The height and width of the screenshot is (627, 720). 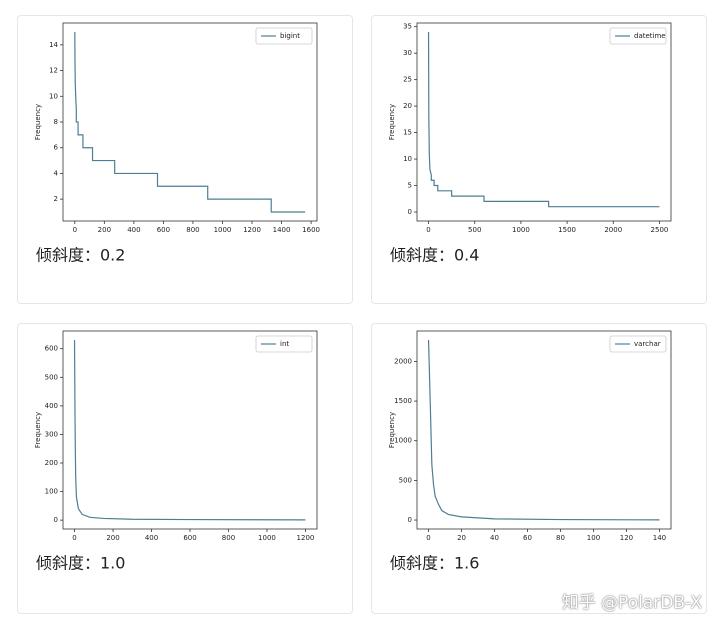 I want to click on y-tick-label: 30, so click(x=407, y=53).